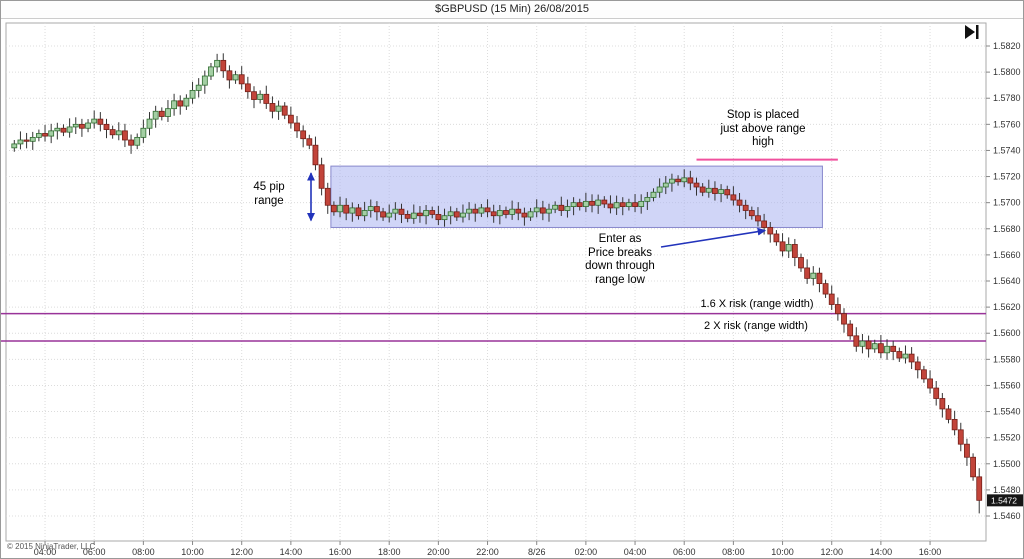  I want to click on svg-text: 1.5600, so click(1007, 333).